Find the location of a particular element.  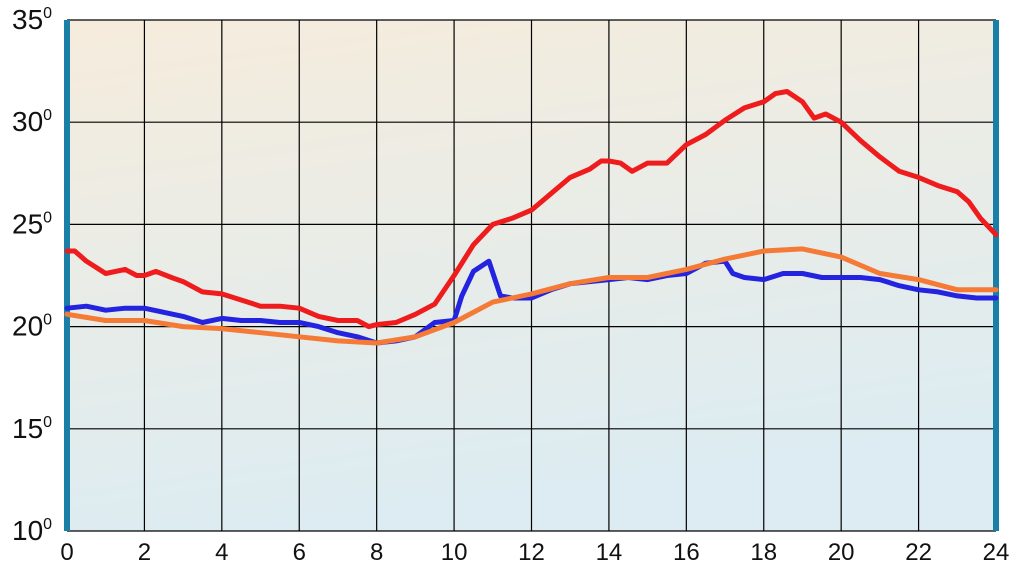

x-tick-label: 16 is located at coordinates (686, 552).